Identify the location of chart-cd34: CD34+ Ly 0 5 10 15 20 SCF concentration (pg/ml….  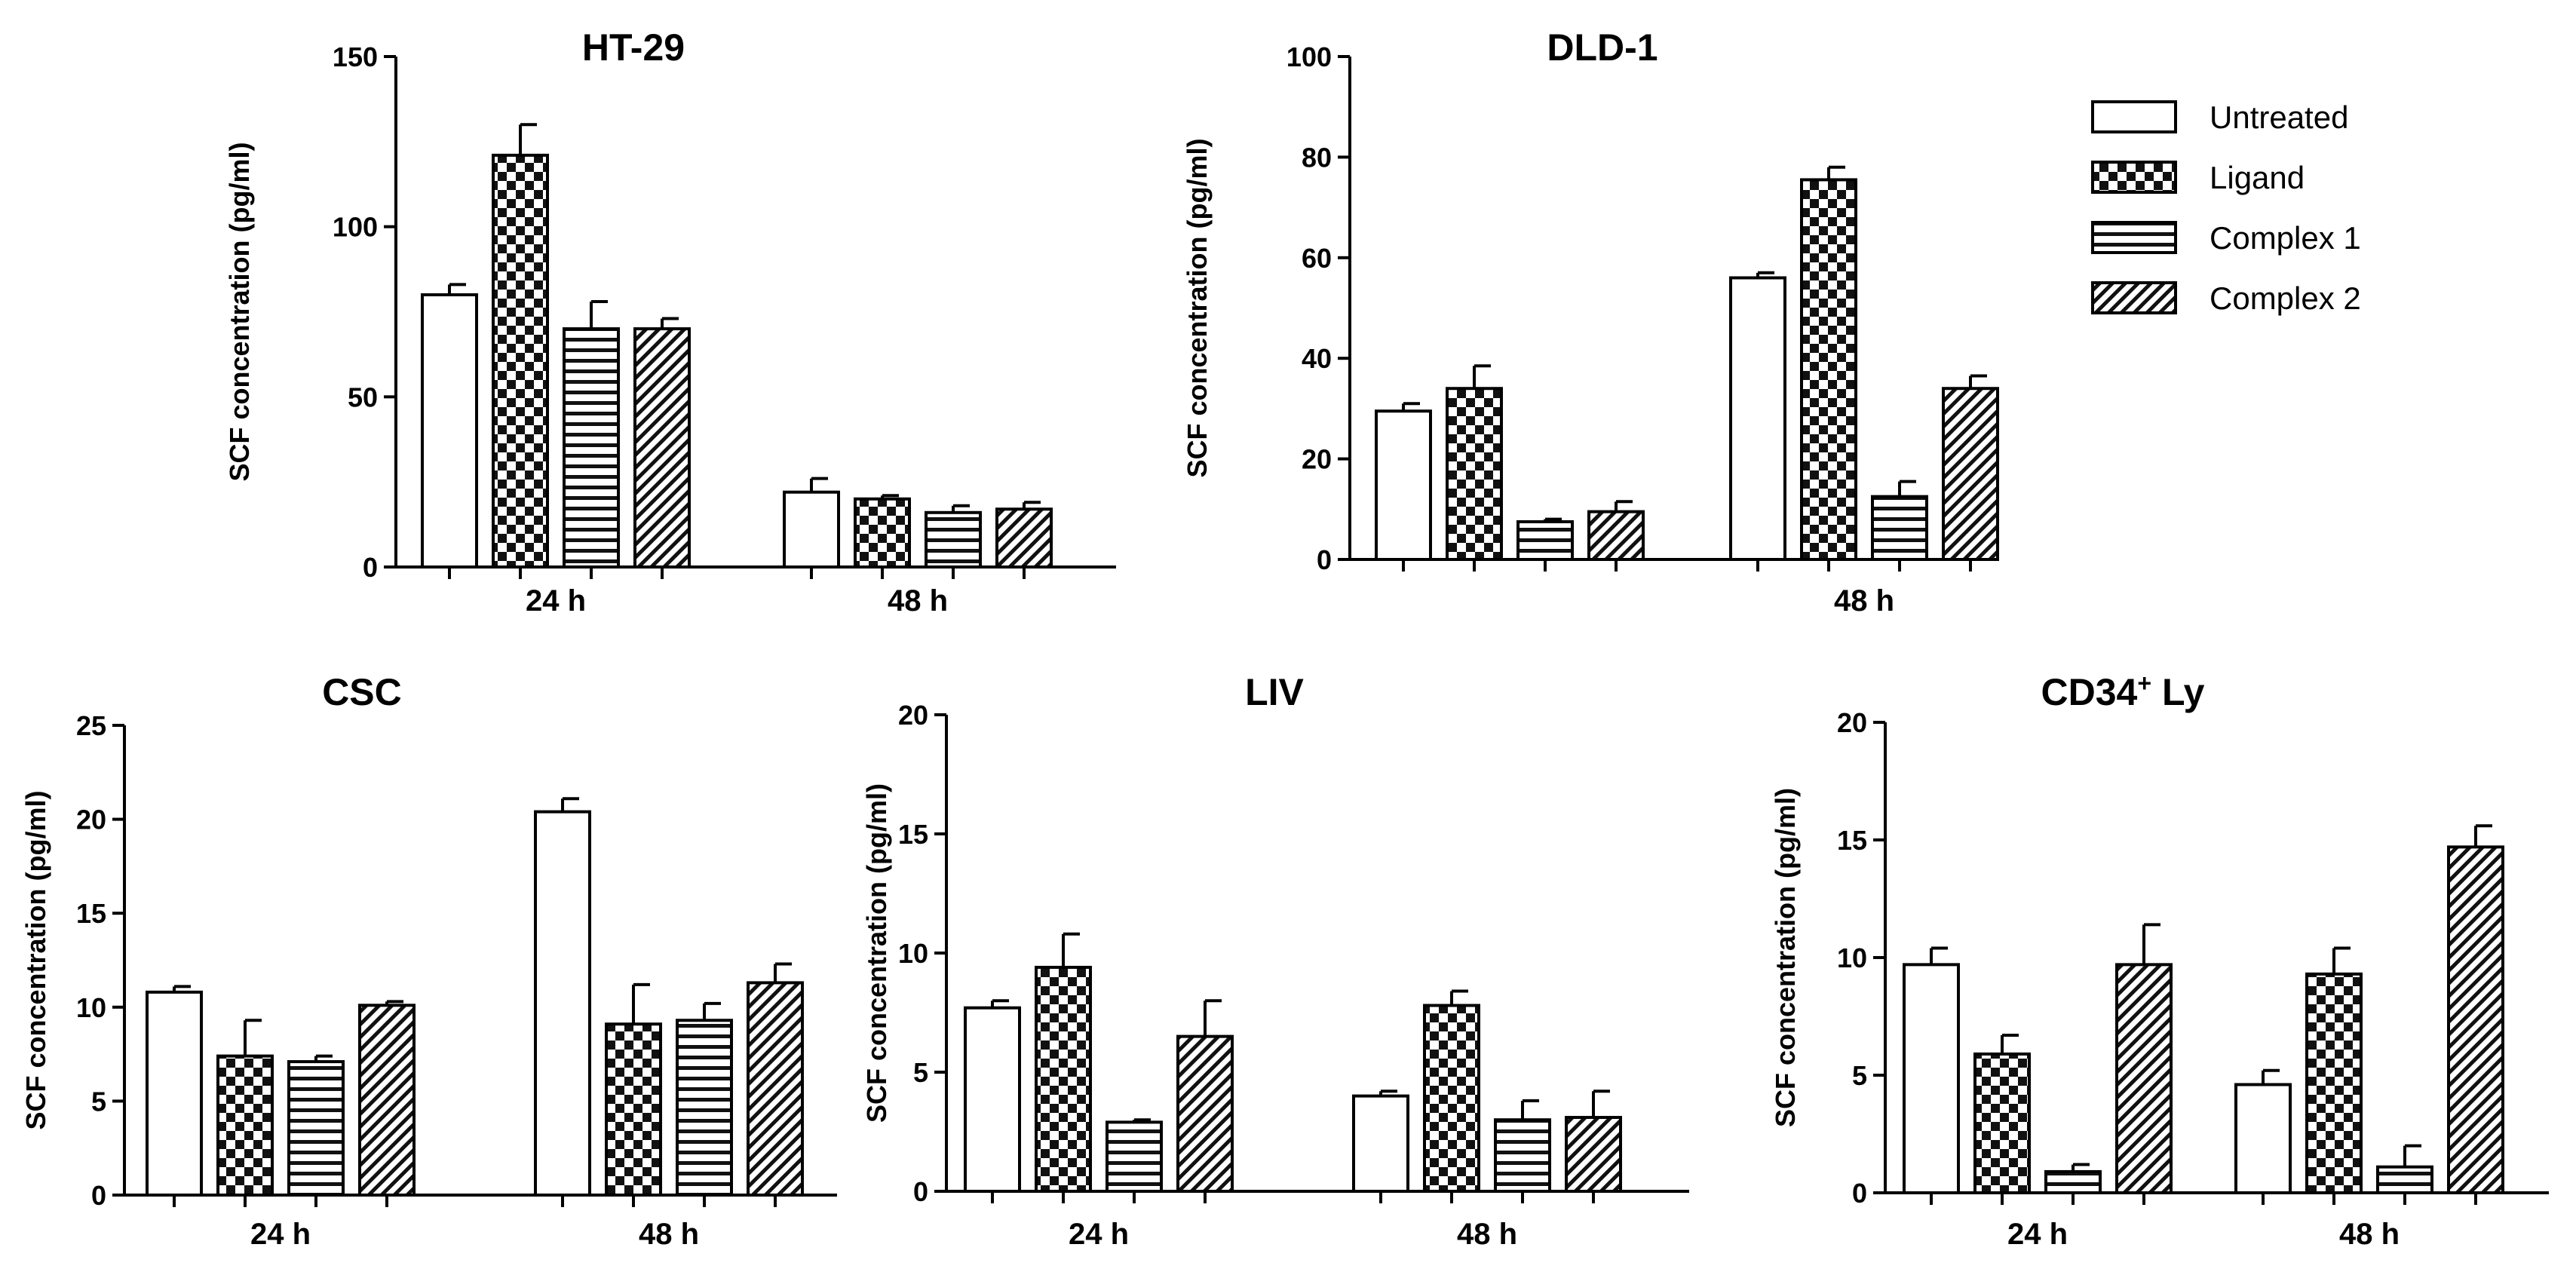
(2159, 960).